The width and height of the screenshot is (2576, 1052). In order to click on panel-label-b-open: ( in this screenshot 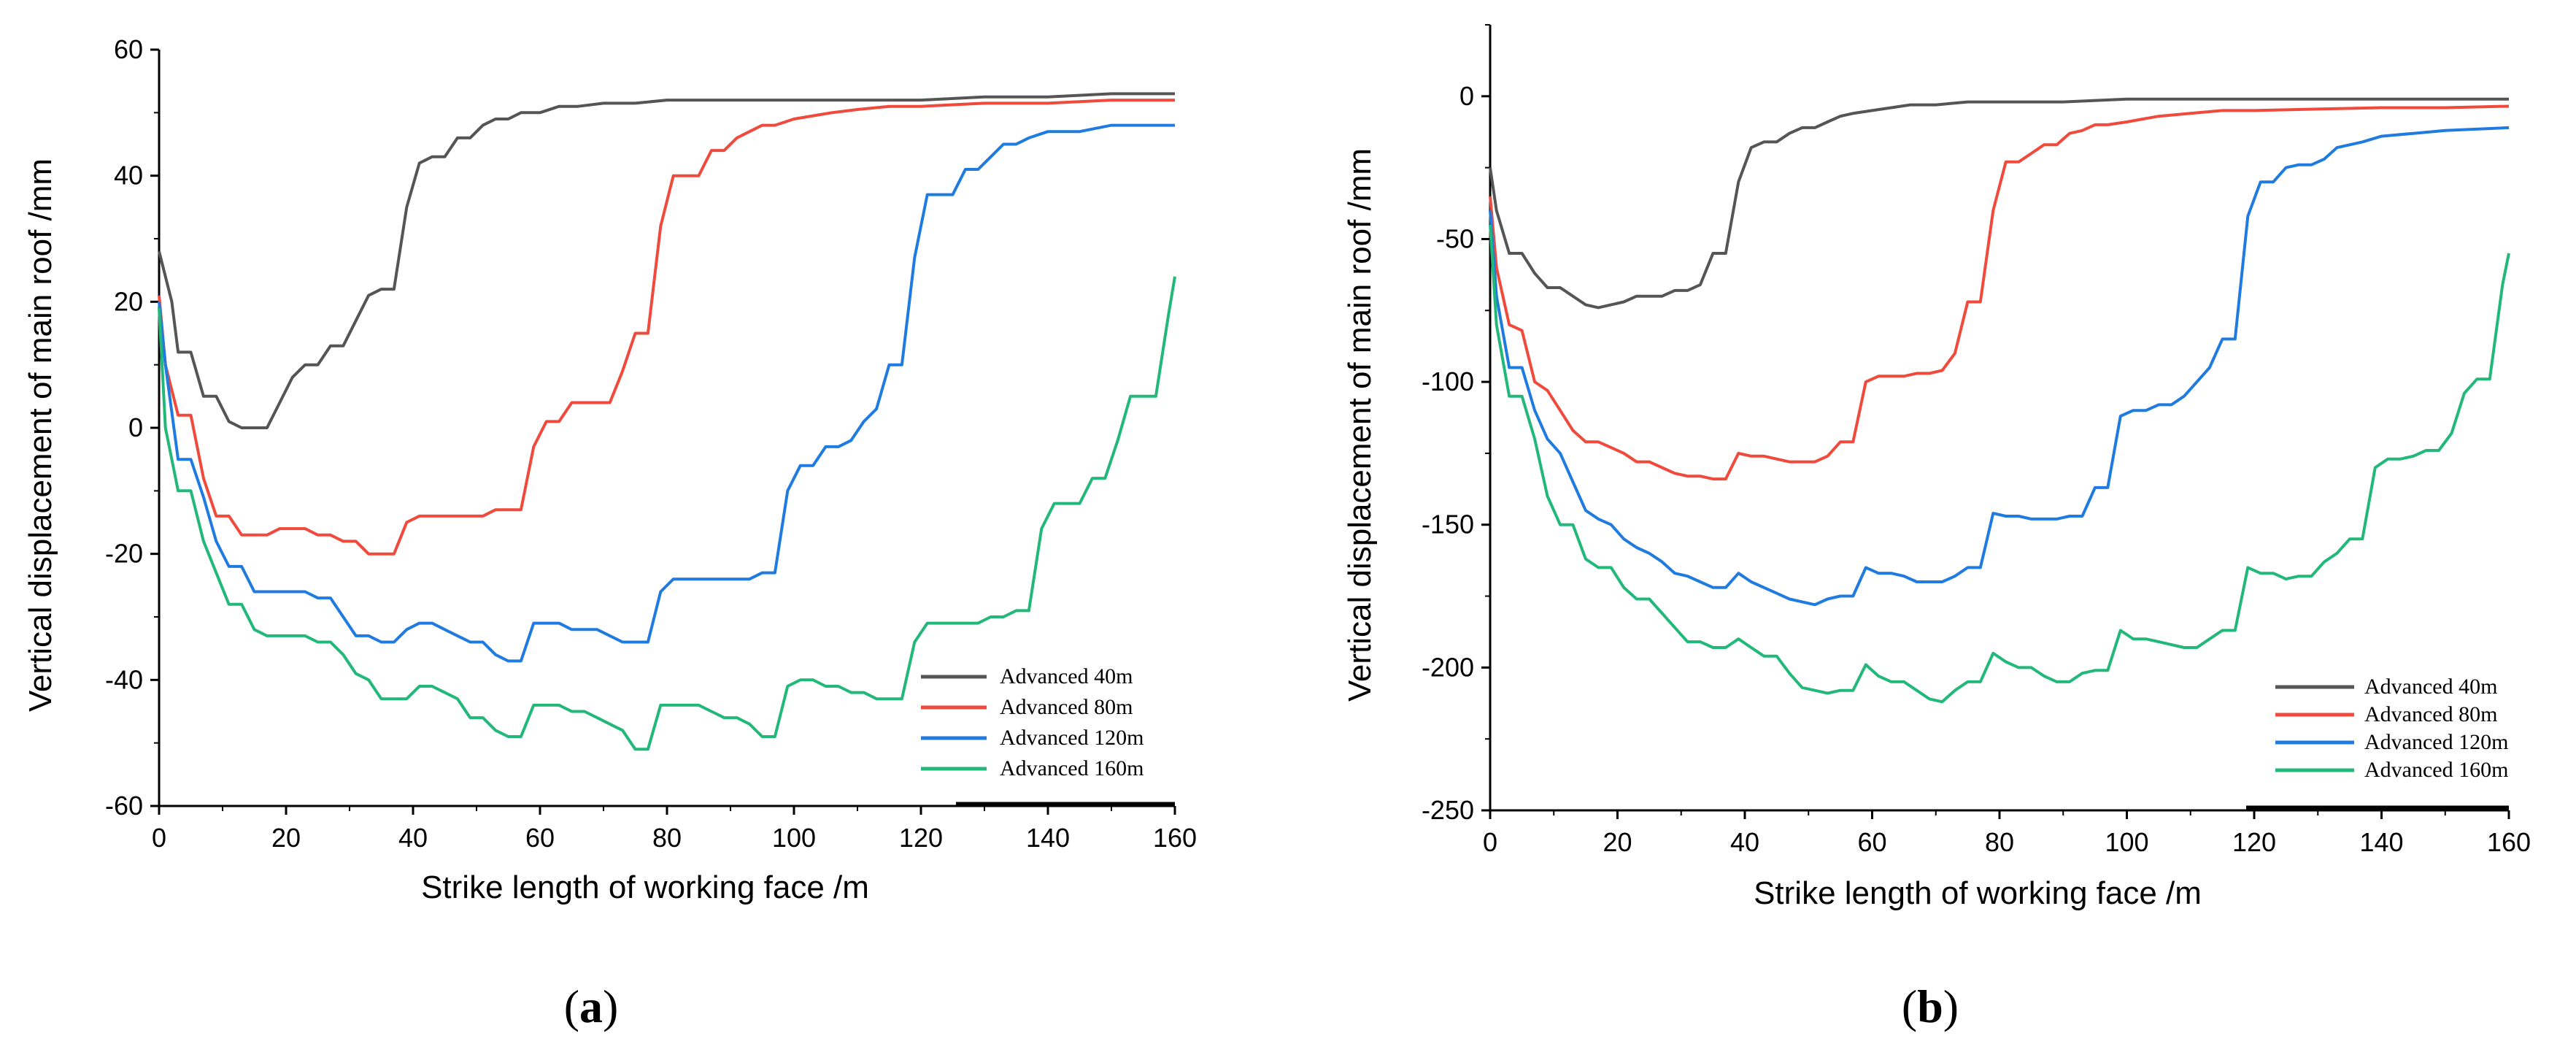, I will do `click(1909, 1006)`.